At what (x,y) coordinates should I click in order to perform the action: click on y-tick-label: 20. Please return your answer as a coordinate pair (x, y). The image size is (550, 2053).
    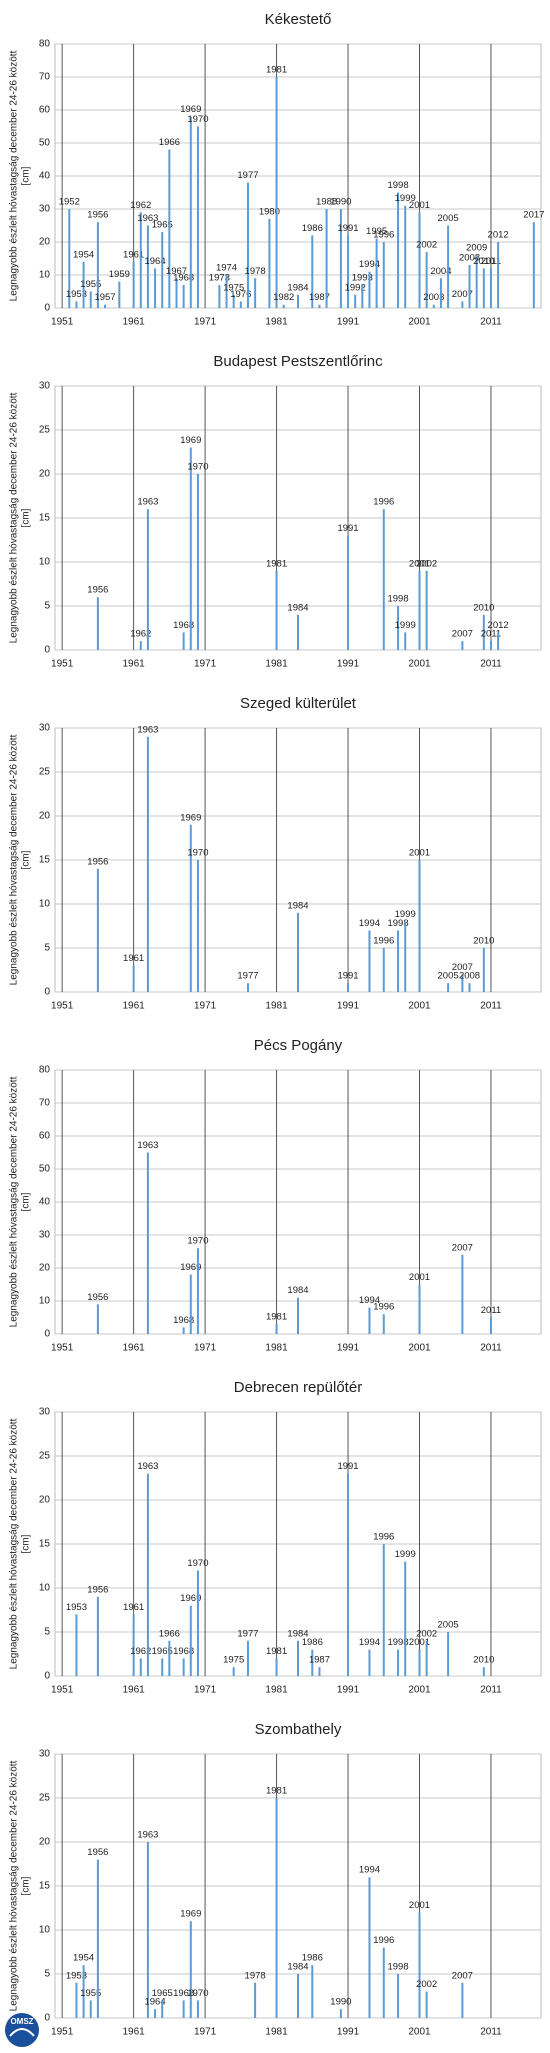
    Looking at the image, I should click on (45, 1268).